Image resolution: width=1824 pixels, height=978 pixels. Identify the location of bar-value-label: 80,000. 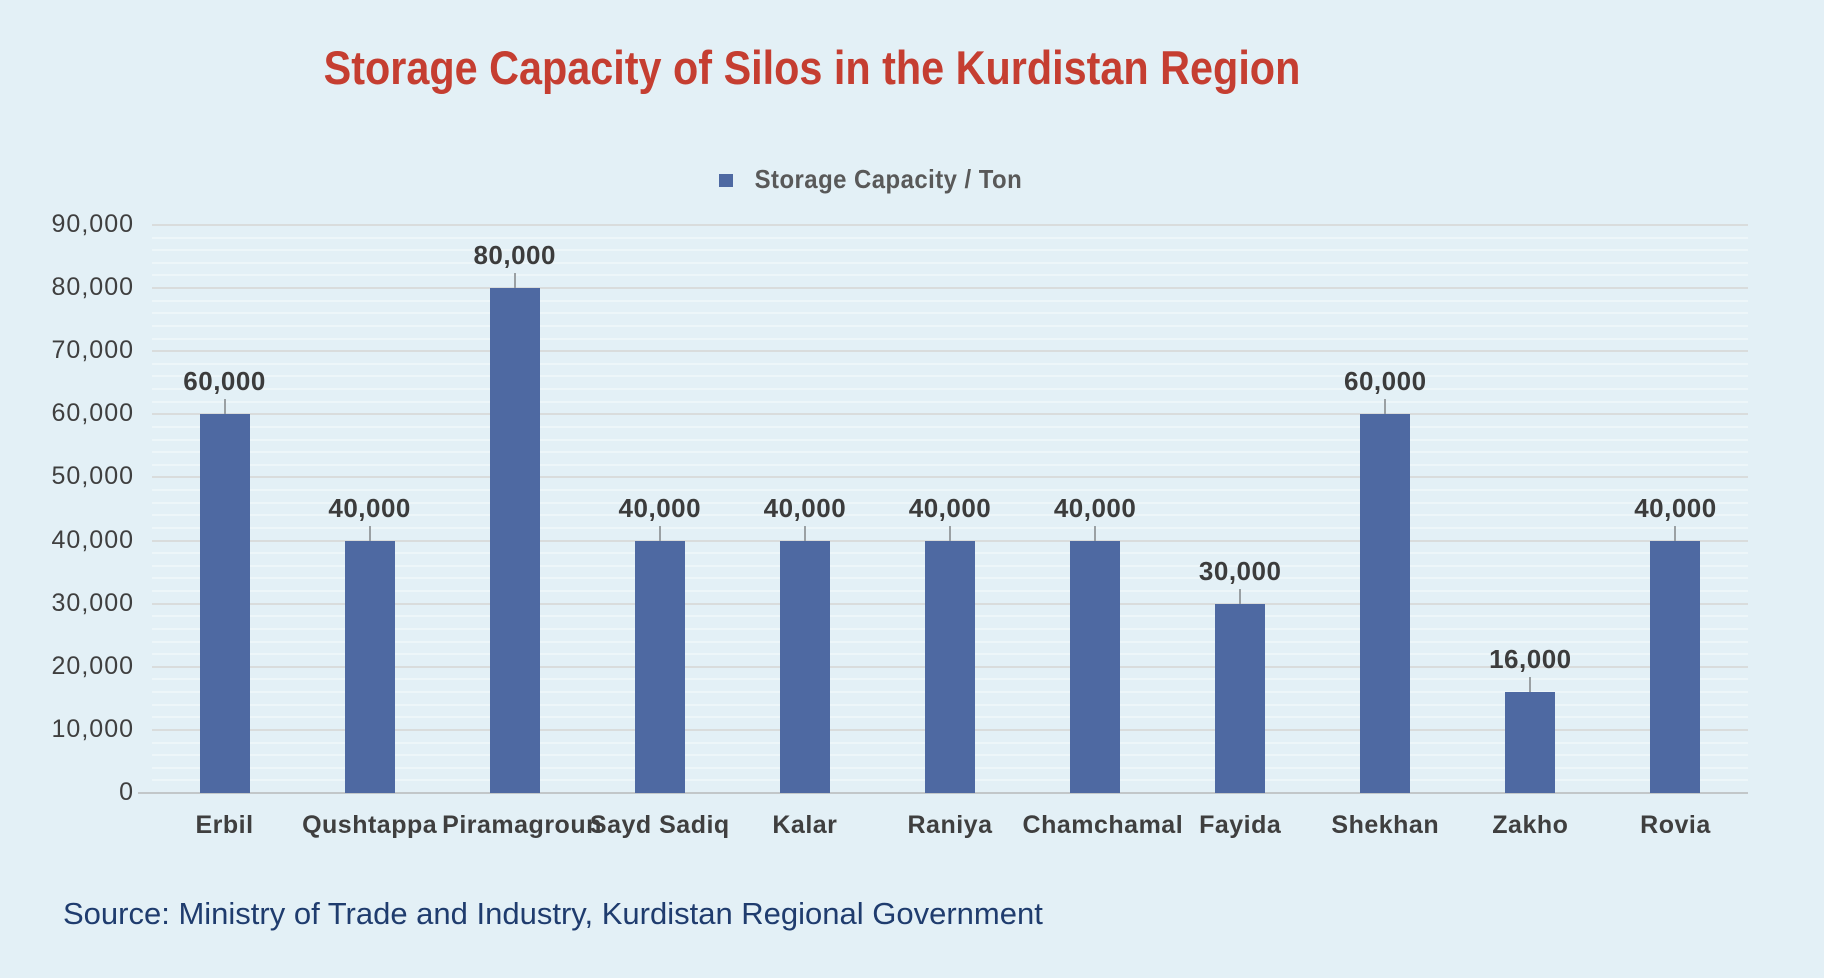
(514, 255).